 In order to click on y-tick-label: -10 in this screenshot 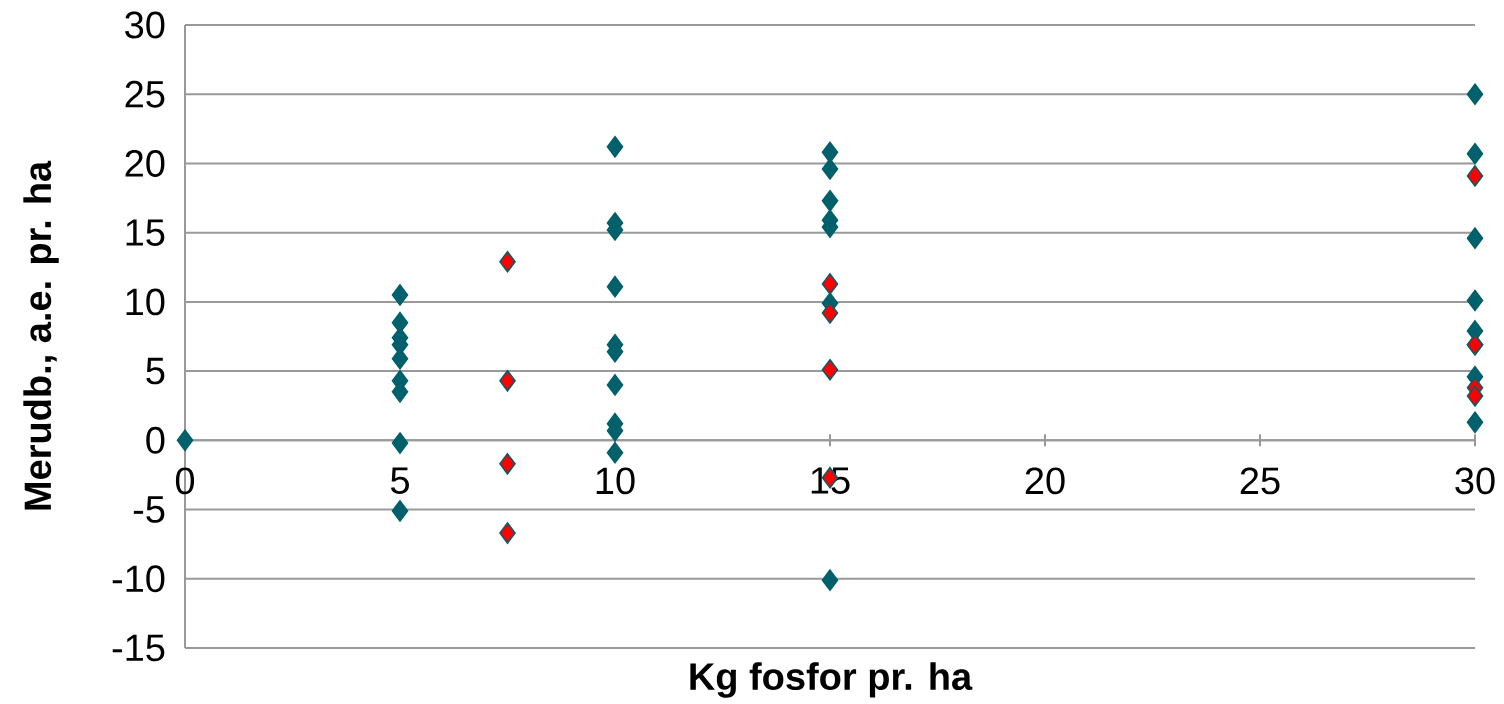, I will do `click(138, 579)`.